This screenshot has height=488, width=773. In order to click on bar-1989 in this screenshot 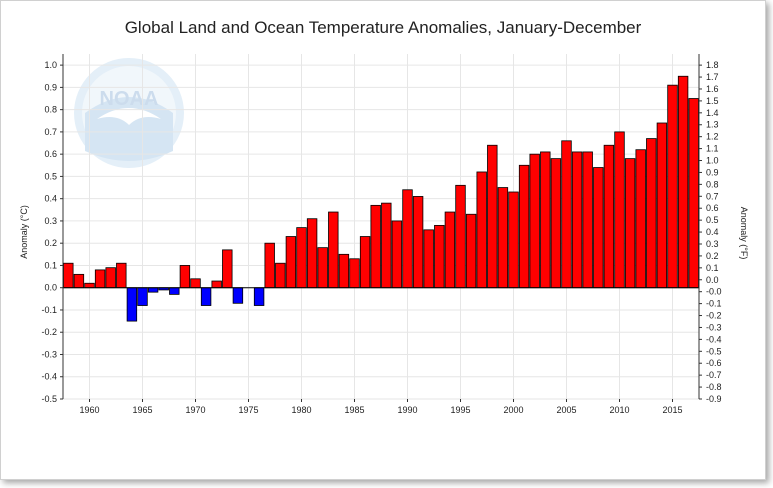, I will do `click(397, 254)`.